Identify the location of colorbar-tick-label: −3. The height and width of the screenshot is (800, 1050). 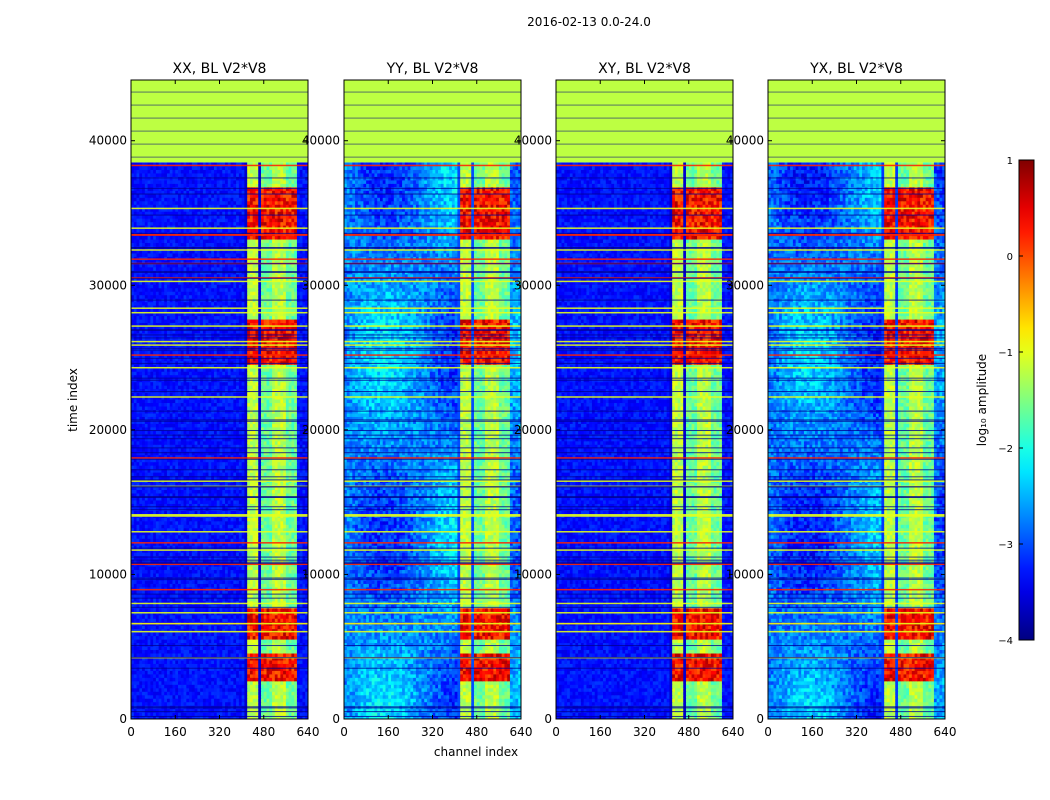
(1005, 545).